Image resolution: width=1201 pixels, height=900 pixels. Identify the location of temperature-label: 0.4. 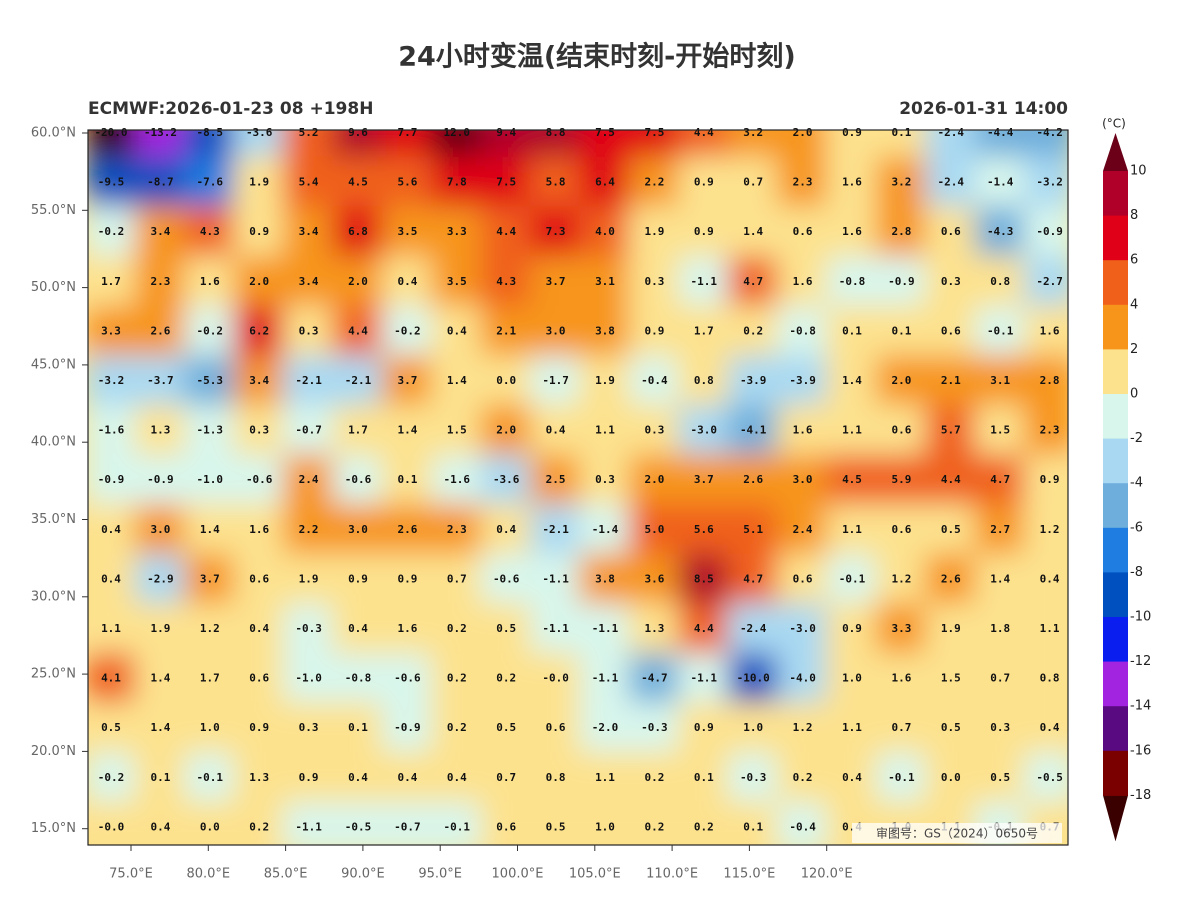
(259, 628).